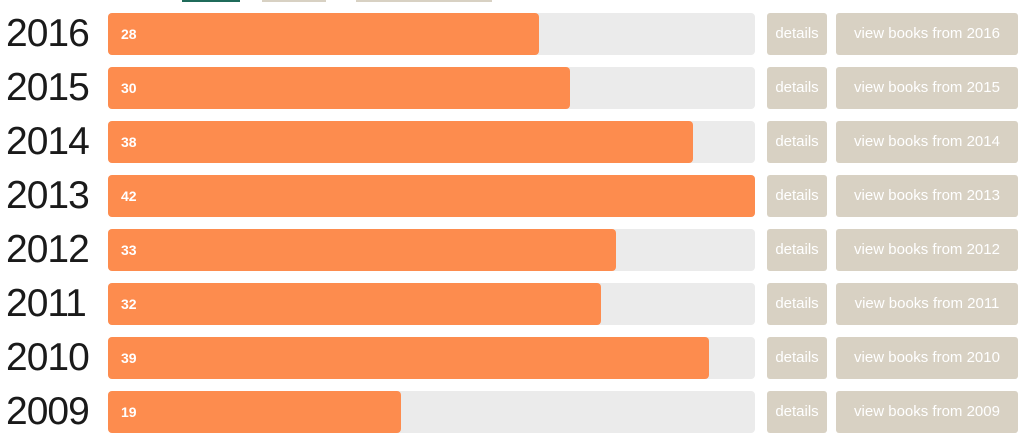 The width and height of the screenshot is (1024, 438). Describe the element at coordinates (48, 141) in the screenshot. I see `year-label: 2014` at that location.